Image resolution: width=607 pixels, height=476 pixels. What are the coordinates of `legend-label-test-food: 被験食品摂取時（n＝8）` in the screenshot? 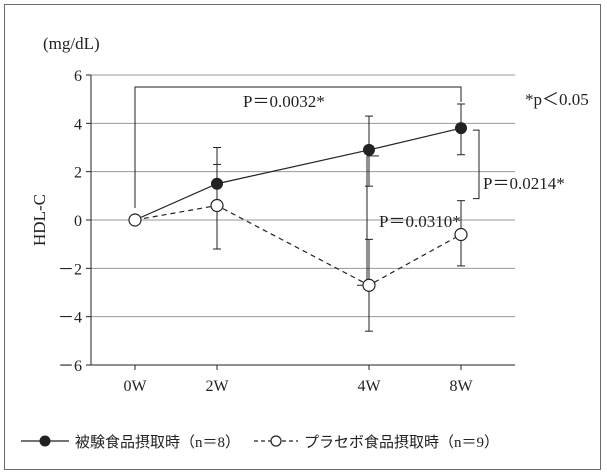 It's located at (158, 442).